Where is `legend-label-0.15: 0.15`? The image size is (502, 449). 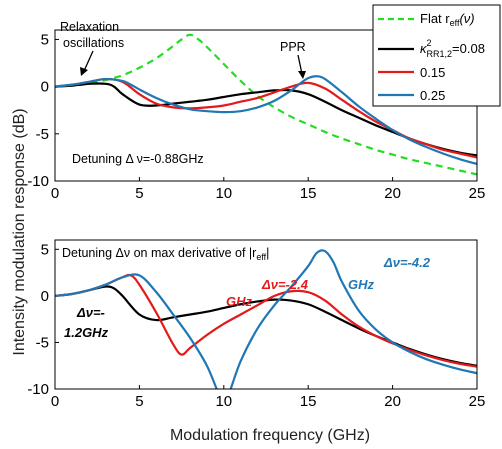
legend-label-0.15: 0.15 is located at coordinates (432, 72).